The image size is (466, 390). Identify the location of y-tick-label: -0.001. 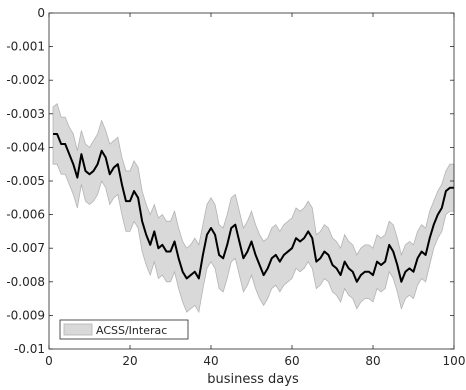
(25, 47).